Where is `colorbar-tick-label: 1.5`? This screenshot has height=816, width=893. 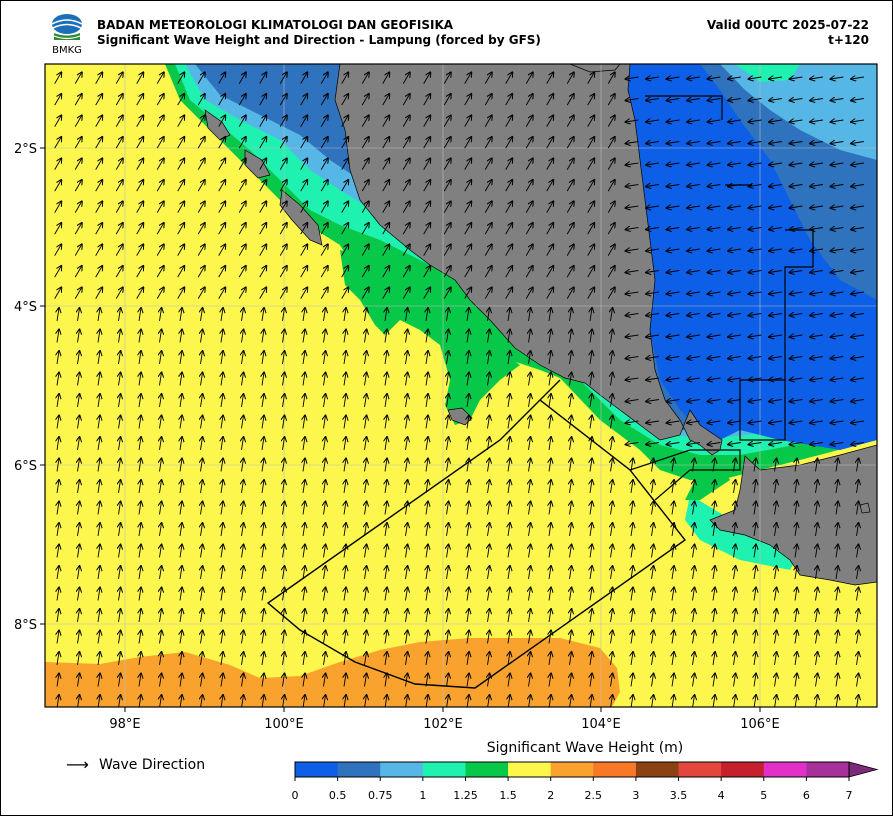 colorbar-tick-label: 1.5 is located at coordinates (508, 795).